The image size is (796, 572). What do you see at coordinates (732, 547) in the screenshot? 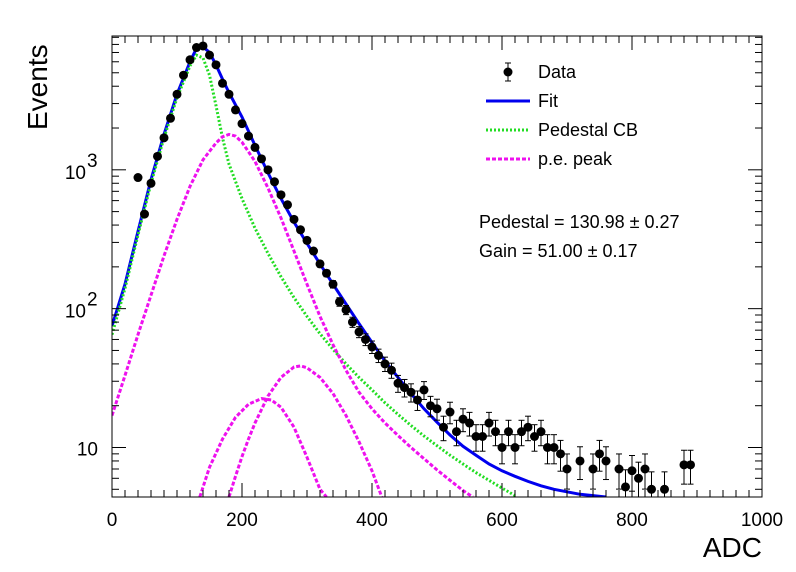
I see `x-axis-title: ADC` at bounding box center [732, 547].